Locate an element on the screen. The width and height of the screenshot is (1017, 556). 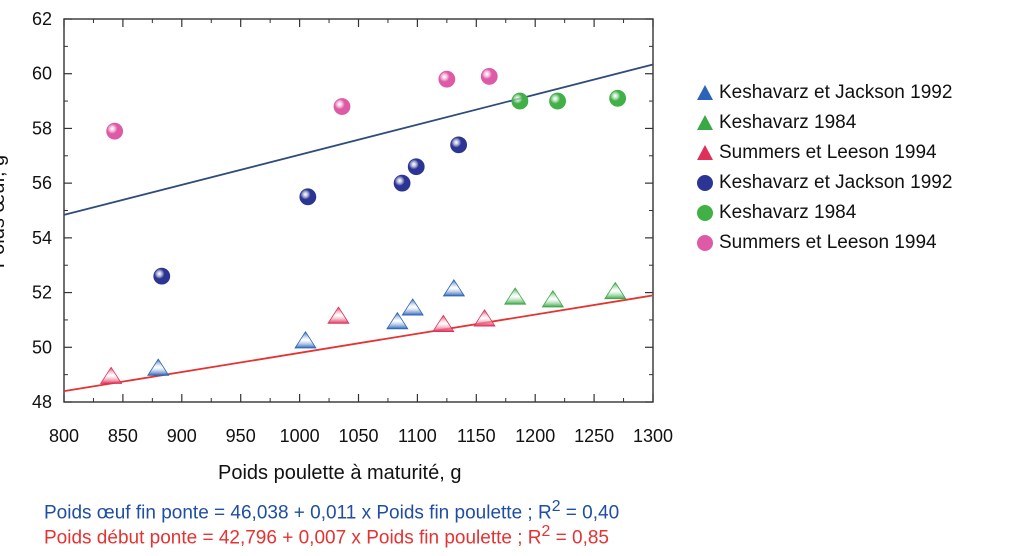
y-tick-label: 60 is located at coordinates (42, 74).